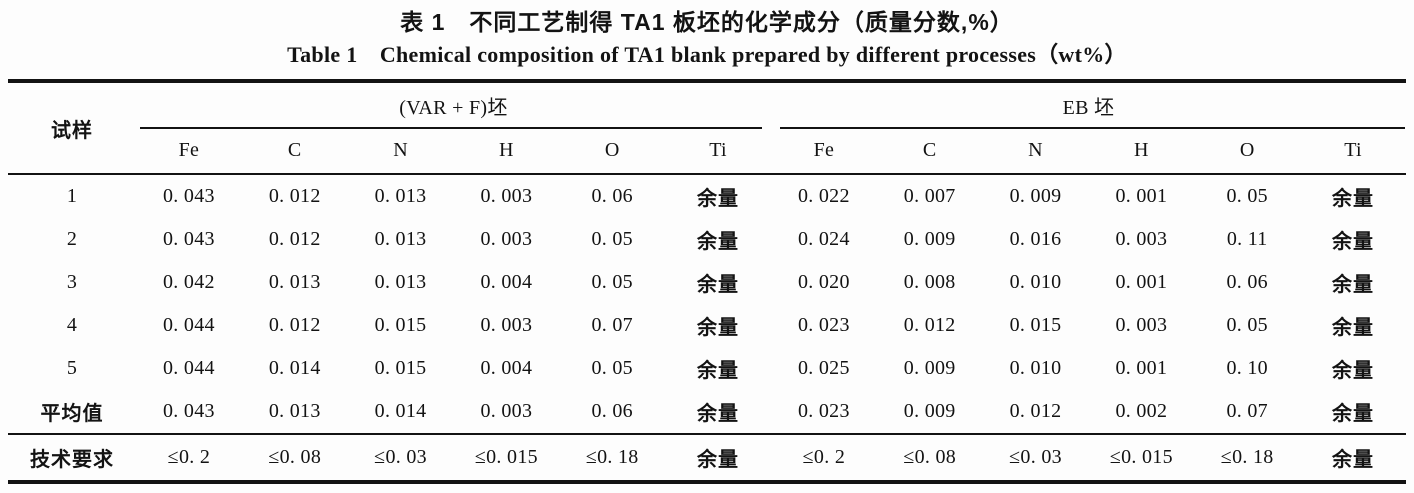  Describe the element at coordinates (453, 104) in the screenshot. I see `group-header-var-f: (VAR + F)坯` at that location.